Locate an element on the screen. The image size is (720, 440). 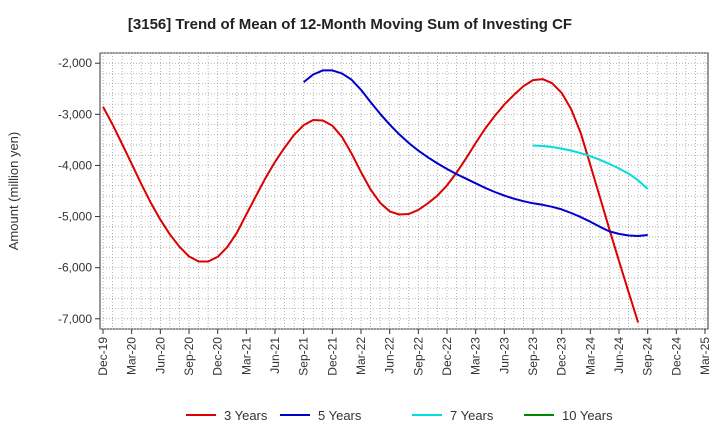
x-tick-label: Mar-20 is located at coordinates (132, 356).